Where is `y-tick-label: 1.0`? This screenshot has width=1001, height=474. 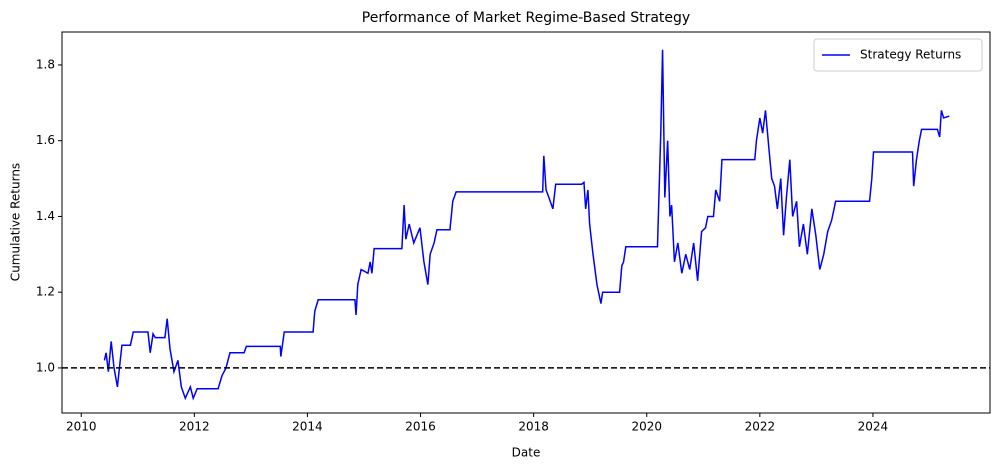
y-tick-label: 1.0 is located at coordinates (45, 367).